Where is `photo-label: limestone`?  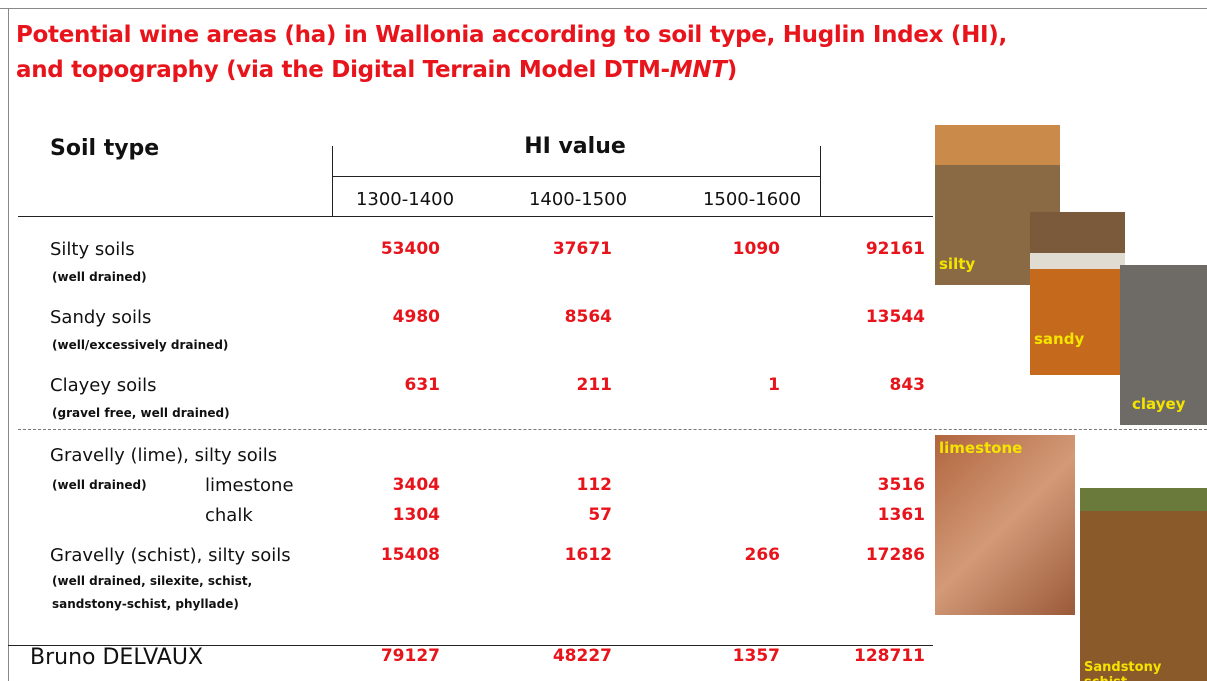
photo-label: limestone is located at coordinates (981, 448).